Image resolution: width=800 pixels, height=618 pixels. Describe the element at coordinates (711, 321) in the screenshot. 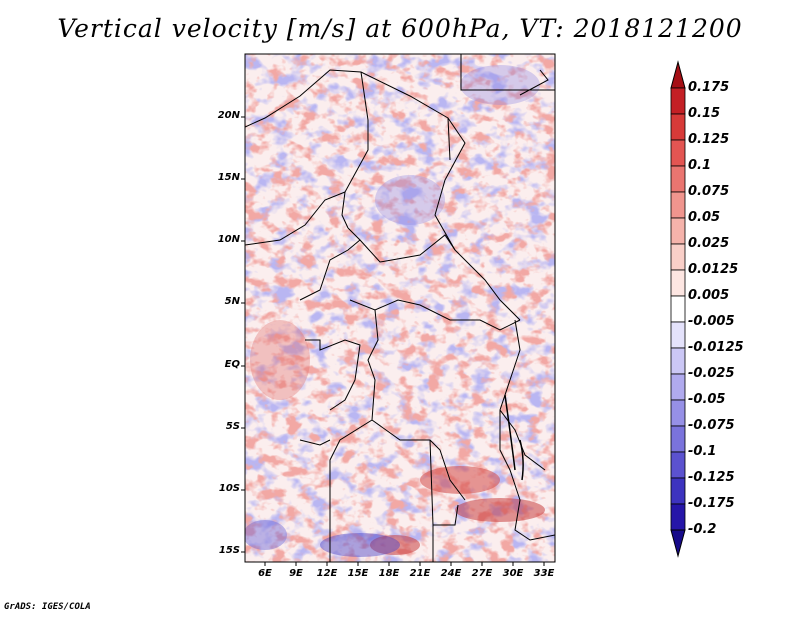

I see `colorbar-label: -0.005` at that location.